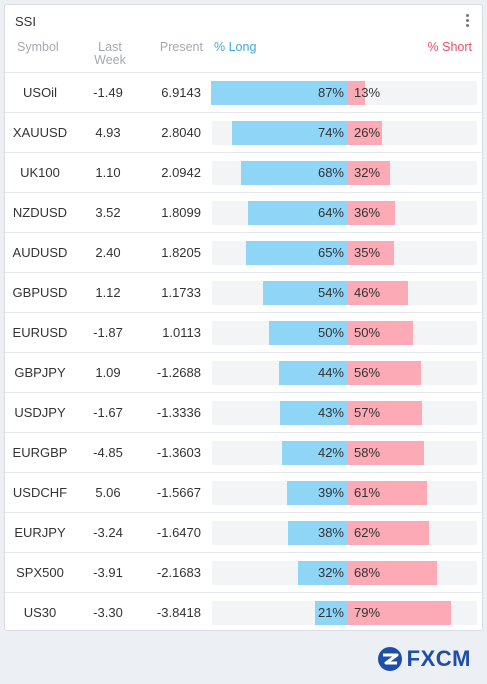 The image size is (487, 684). Describe the element at coordinates (40, 92) in the screenshot. I see `symbol-cell: USOil` at that location.